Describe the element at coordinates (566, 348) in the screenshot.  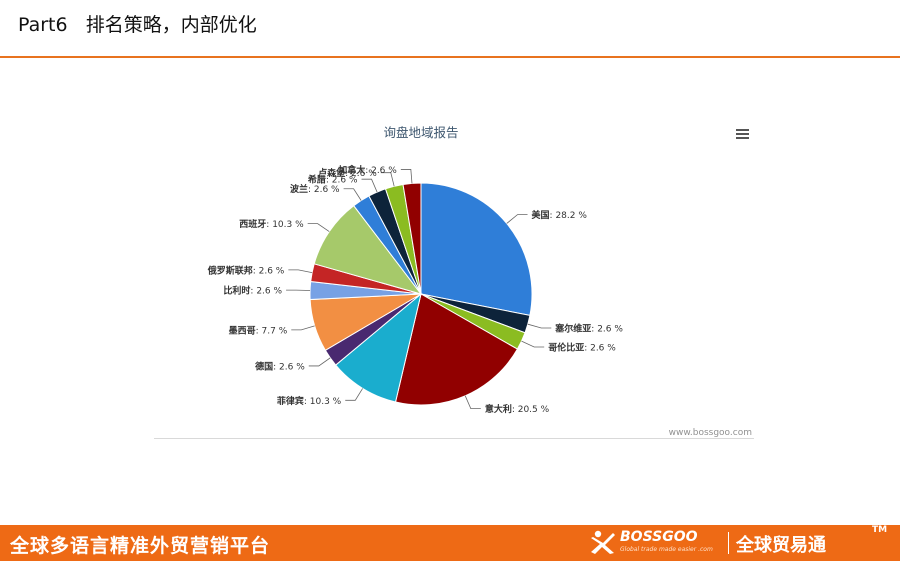
I see `slice-label-name: 哥伦比亚` at that location.